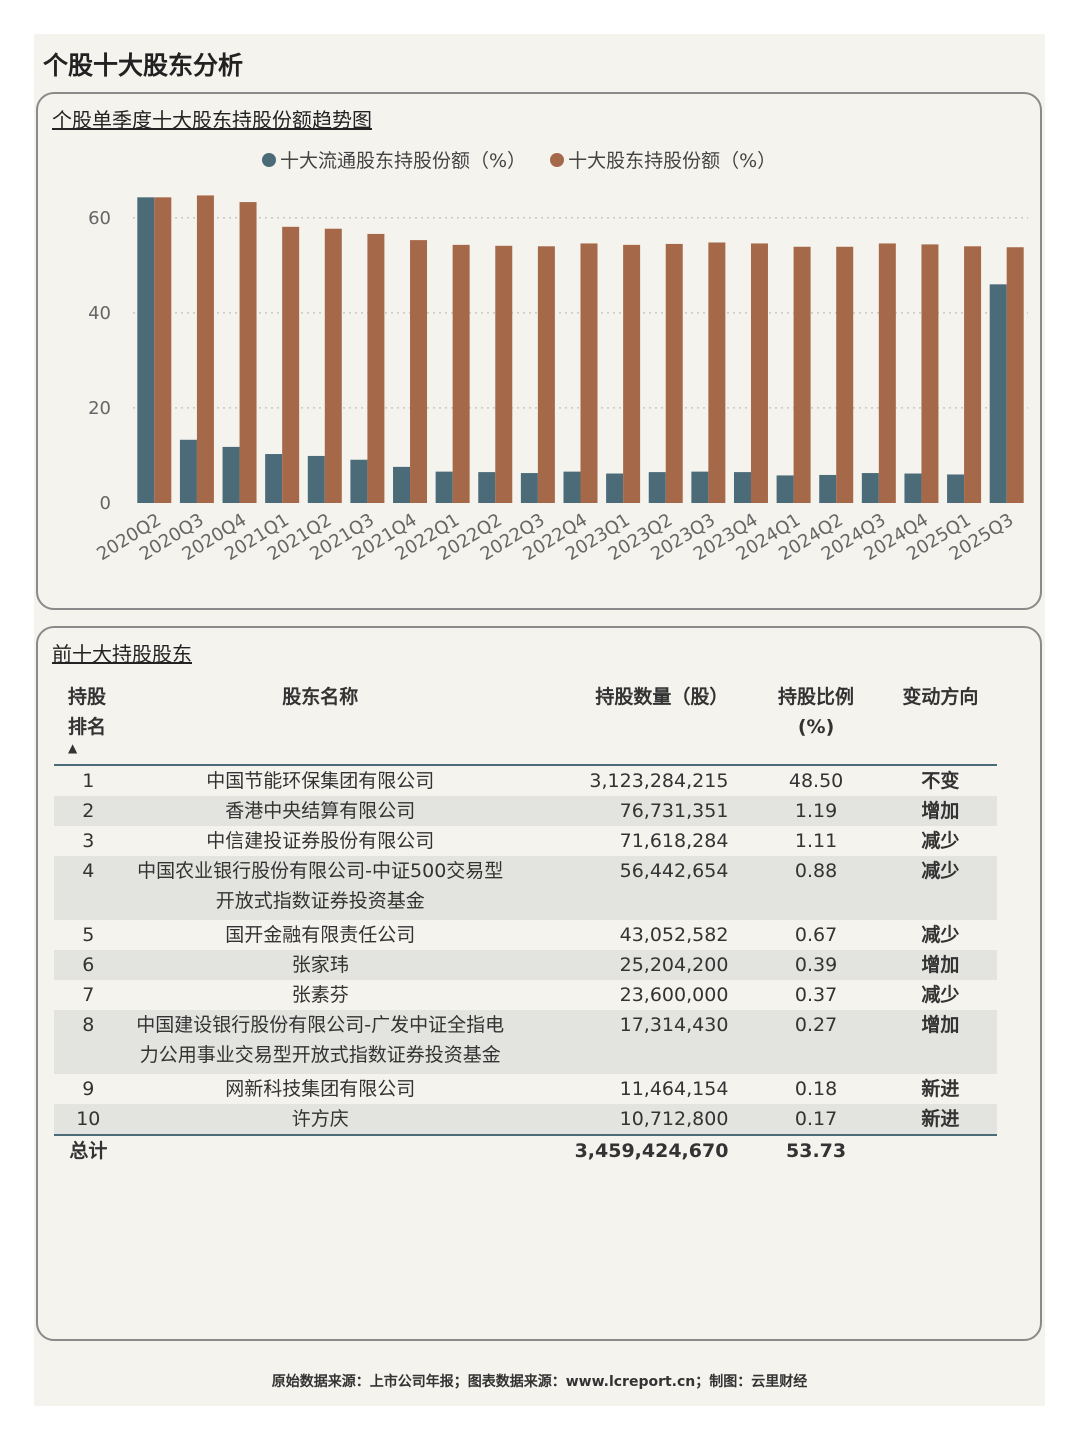 This screenshot has height=1440, width=1080. What do you see at coordinates (87, 727) in the screenshot?
I see `header-rank-line2: 排名` at bounding box center [87, 727].